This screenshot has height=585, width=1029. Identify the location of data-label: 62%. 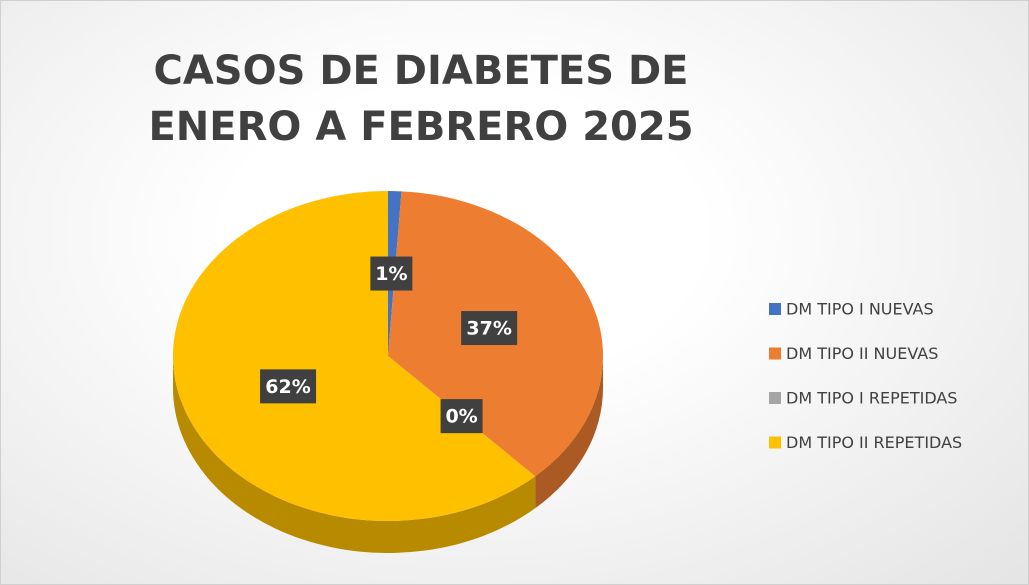
(287, 387).